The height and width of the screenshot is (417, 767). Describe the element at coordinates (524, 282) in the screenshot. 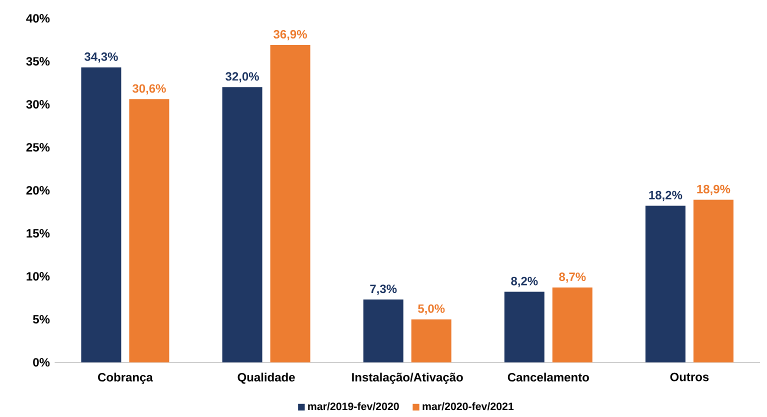

I see `data-label: 8,2%` at that location.